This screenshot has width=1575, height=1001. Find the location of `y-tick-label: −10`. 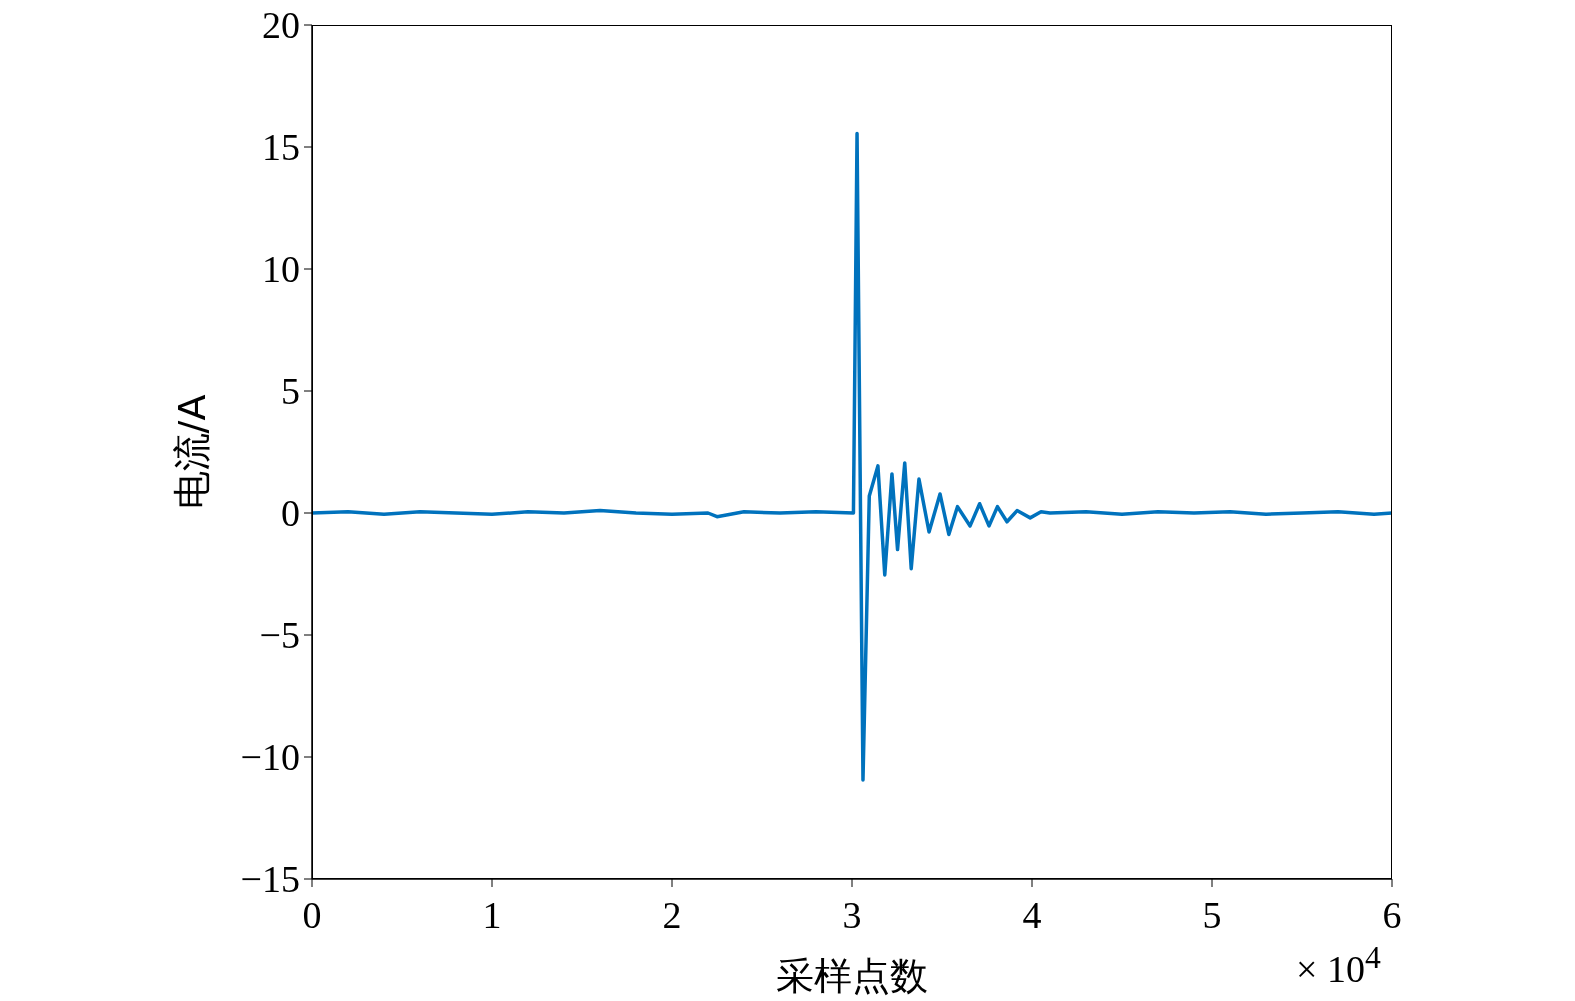

y-tick-label: −10 is located at coordinates (270, 757).